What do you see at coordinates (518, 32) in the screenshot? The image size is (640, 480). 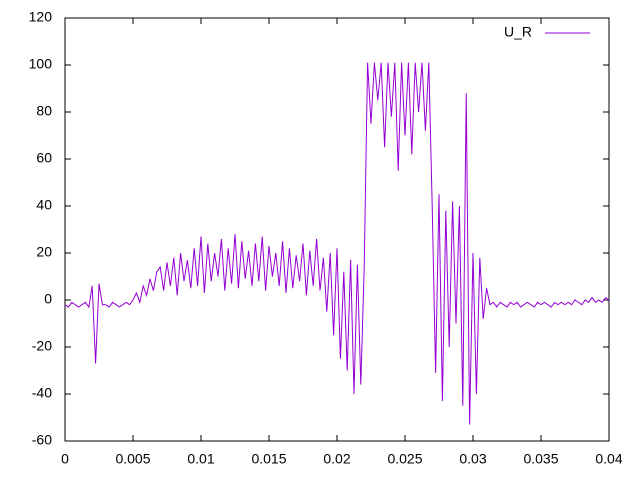 I see `legend-label: U_R` at bounding box center [518, 32].